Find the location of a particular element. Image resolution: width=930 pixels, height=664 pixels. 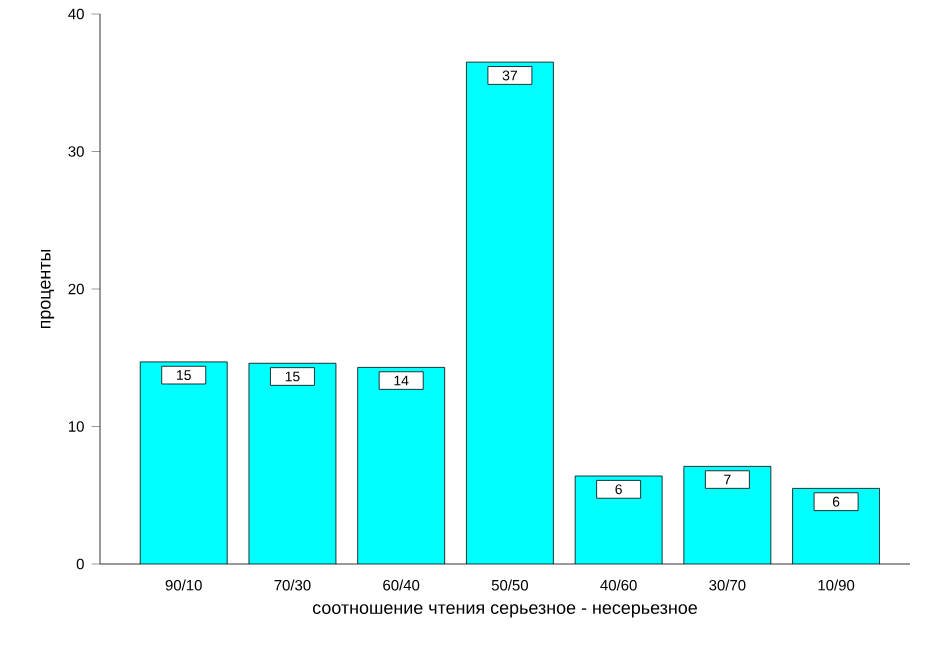

x-axis-title: соотношение чтения серьезное - несерьезное is located at coordinates (504, 611).